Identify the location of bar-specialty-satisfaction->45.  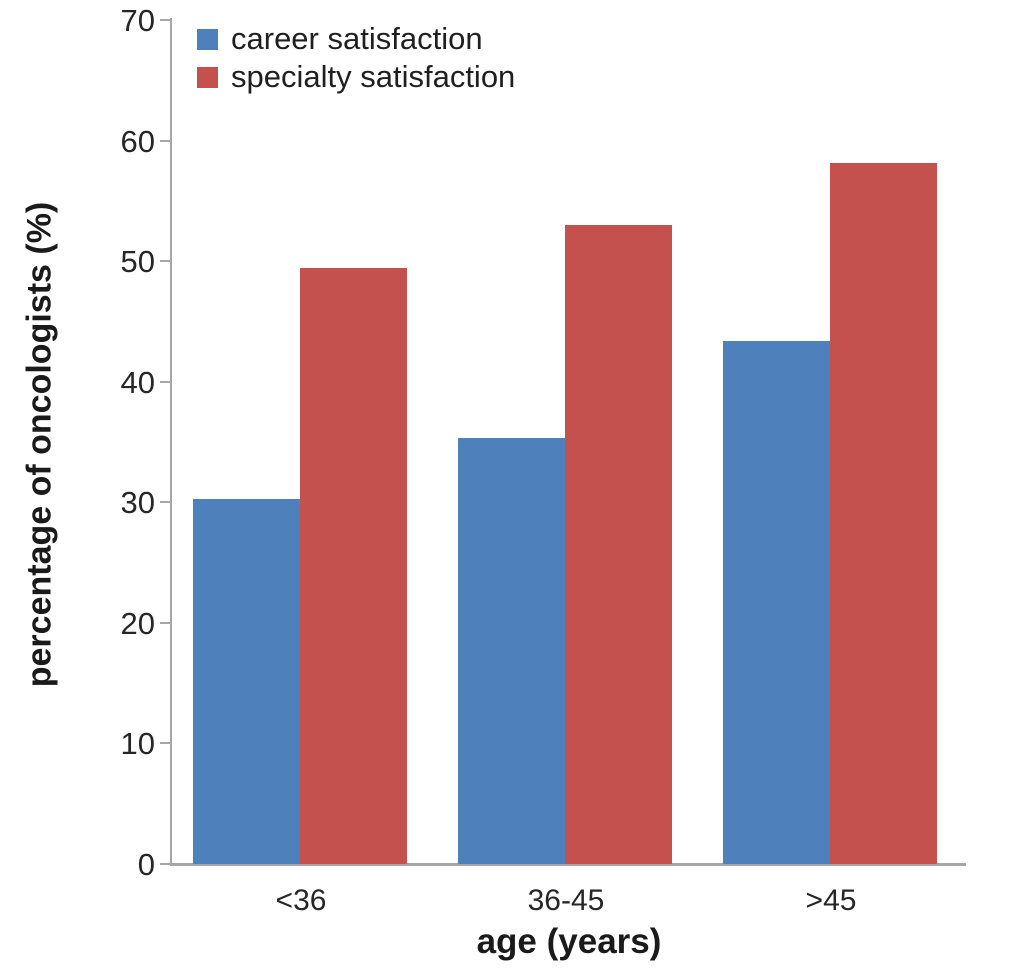
(883, 513).